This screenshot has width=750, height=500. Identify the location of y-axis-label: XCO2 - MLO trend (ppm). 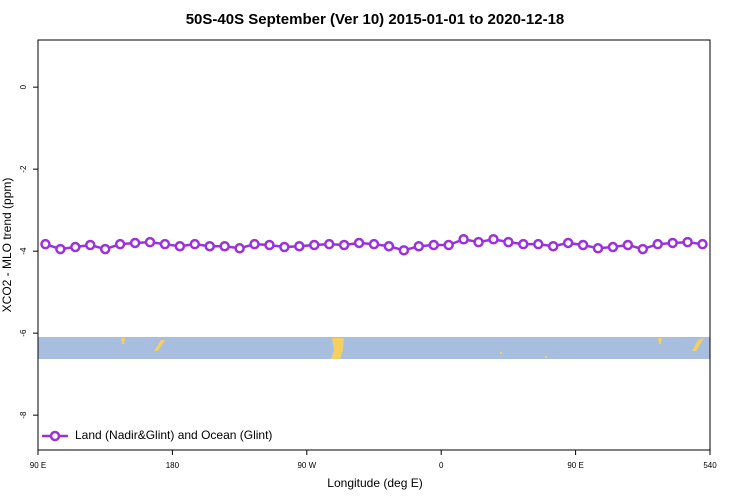
(7, 245).